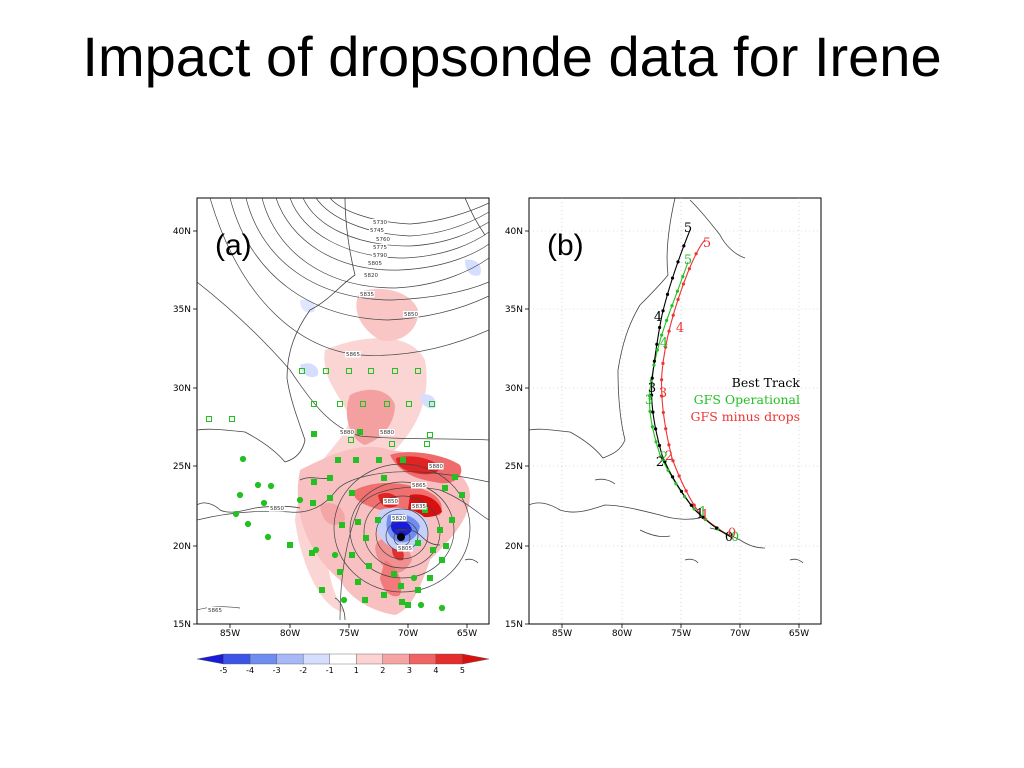 This screenshot has width=1024, height=768. I want to click on panel-a-label: (a), so click(233, 245).